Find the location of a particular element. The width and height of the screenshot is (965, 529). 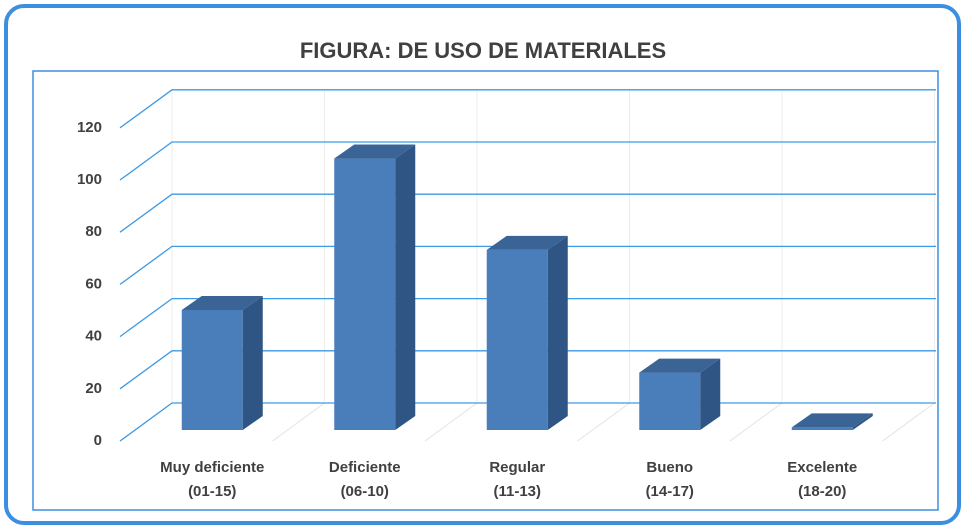

y-tick-label: 20 is located at coordinates (93, 388).